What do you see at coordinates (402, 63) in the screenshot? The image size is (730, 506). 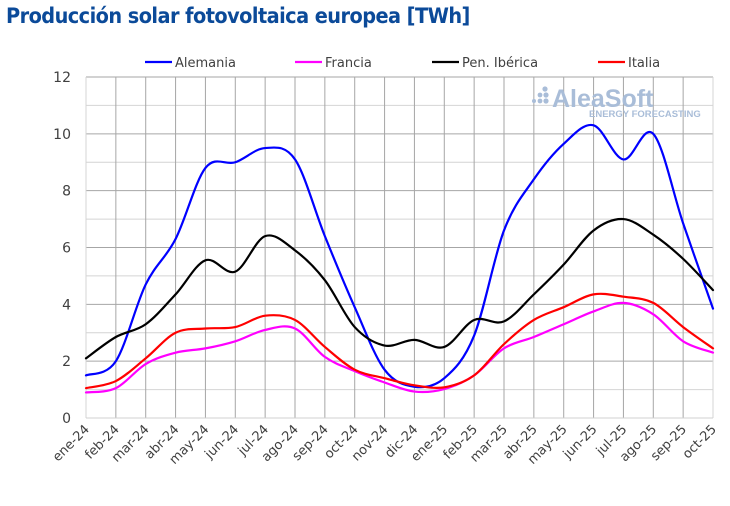 I see `legend: Alemania Francia Pen. Ibérica Italia` at bounding box center [402, 63].